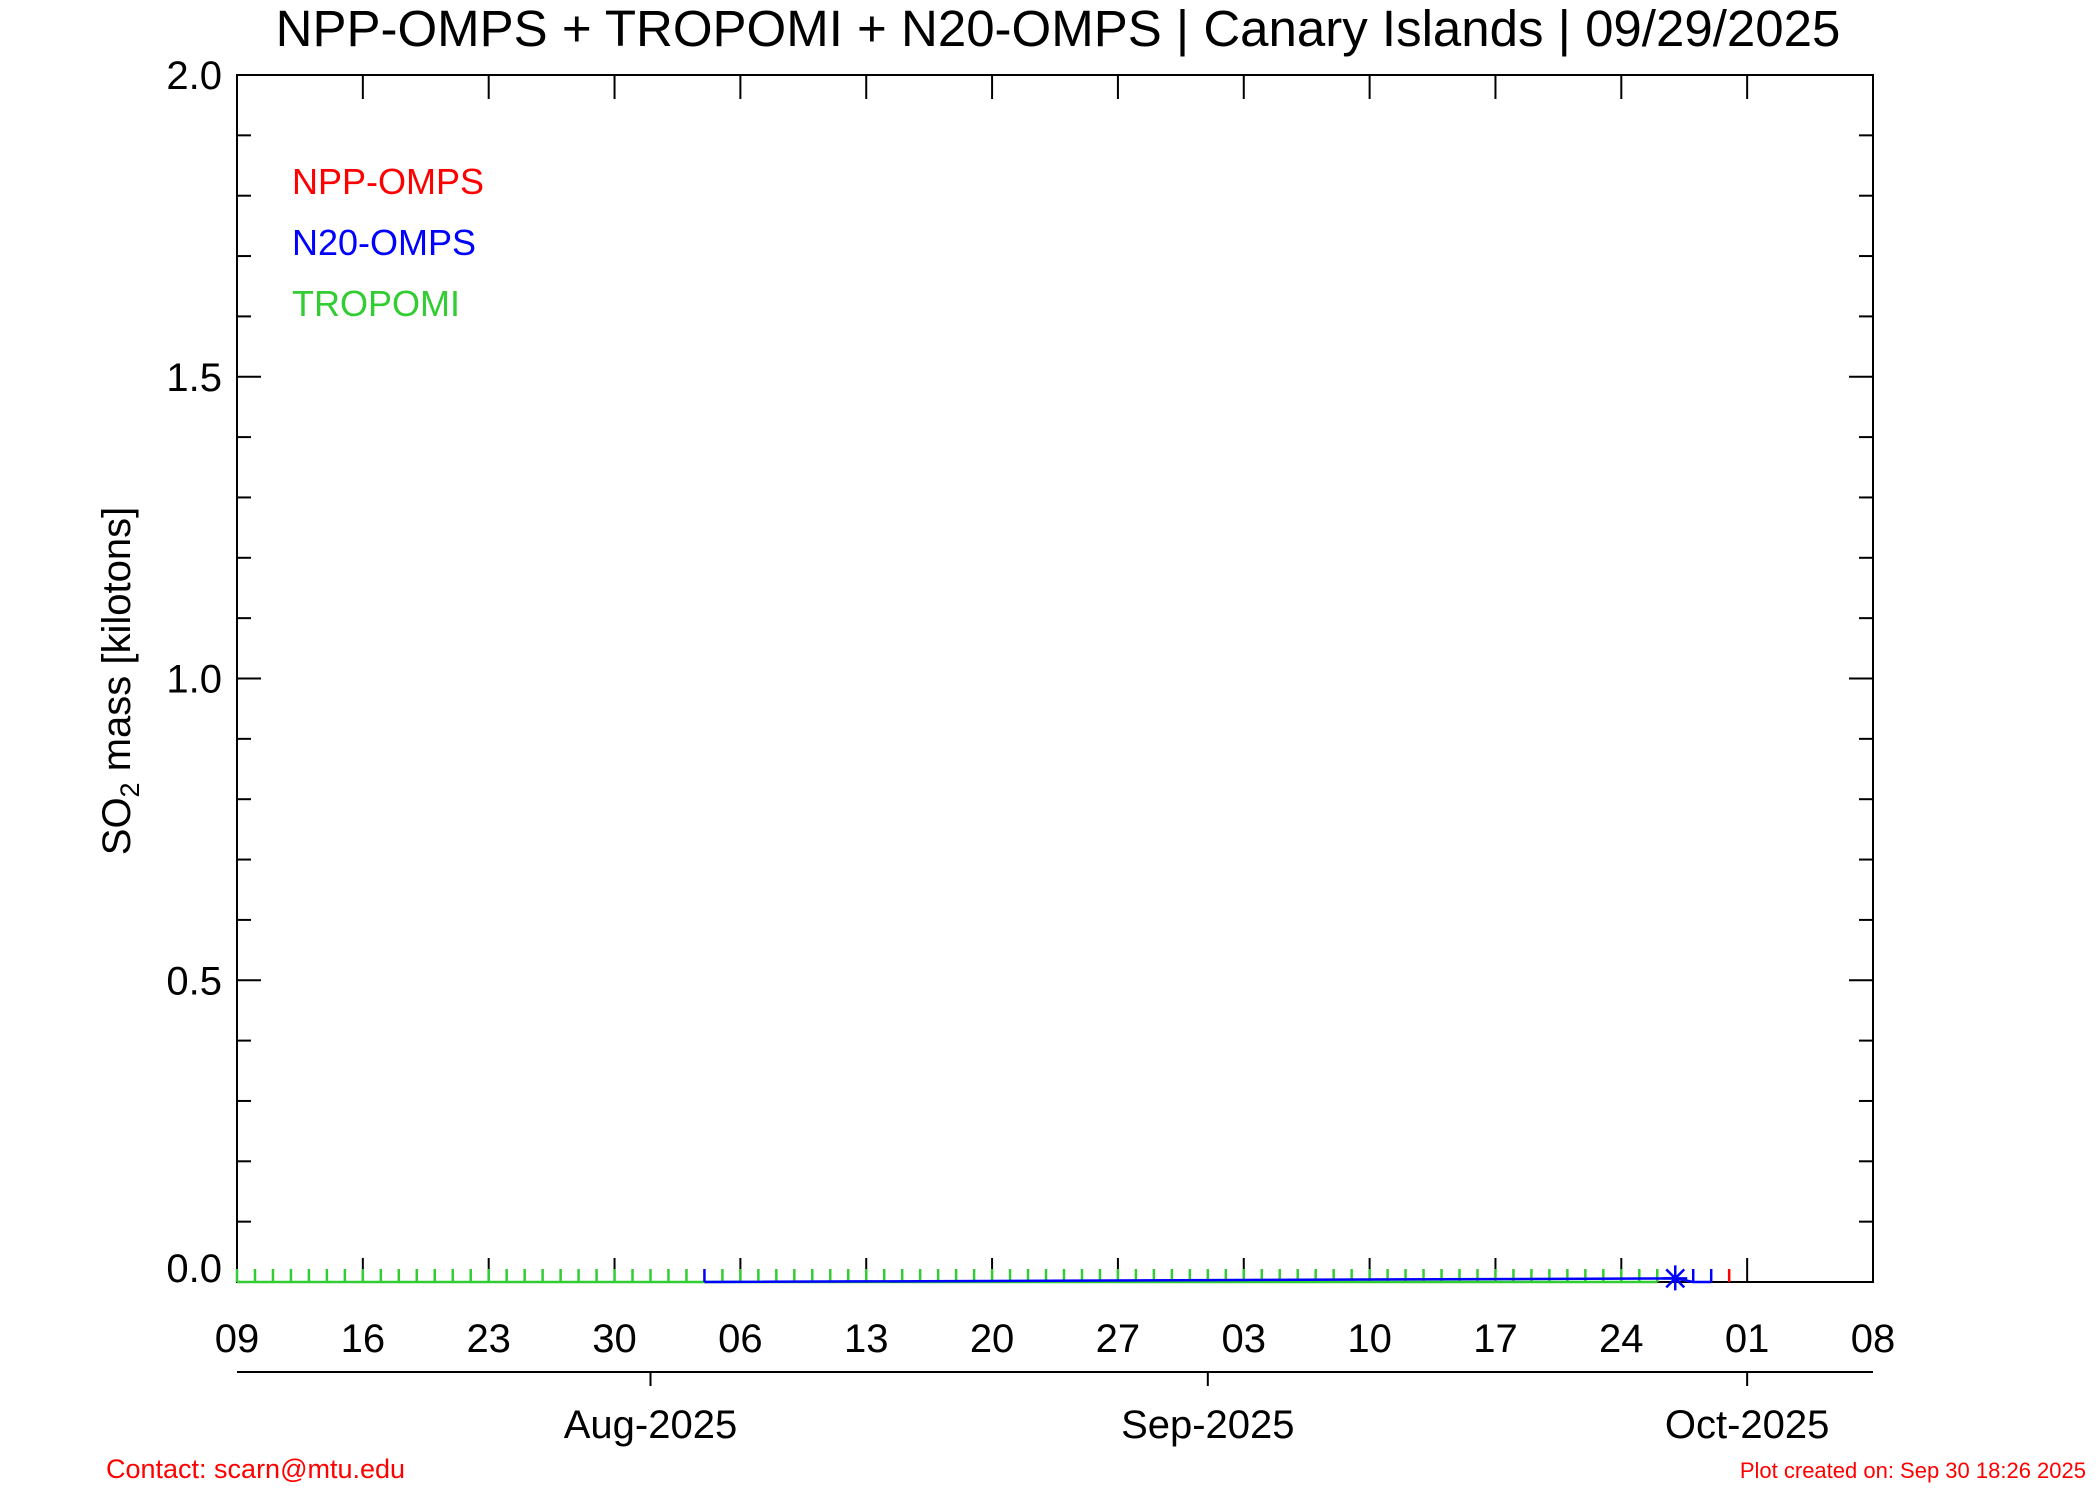 Image resolution: width=2100 pixels, height=1500 pixels. I want to click on x-tick-label: 30, so click(614, 1339).